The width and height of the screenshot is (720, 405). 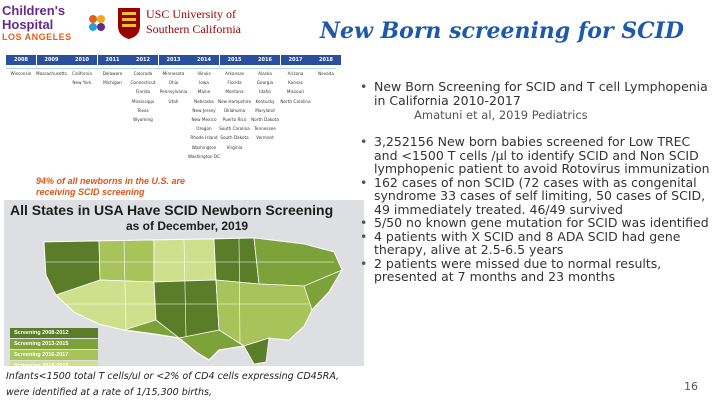 I want to click on state-cell: Alaska, so click(x=265, y=73).